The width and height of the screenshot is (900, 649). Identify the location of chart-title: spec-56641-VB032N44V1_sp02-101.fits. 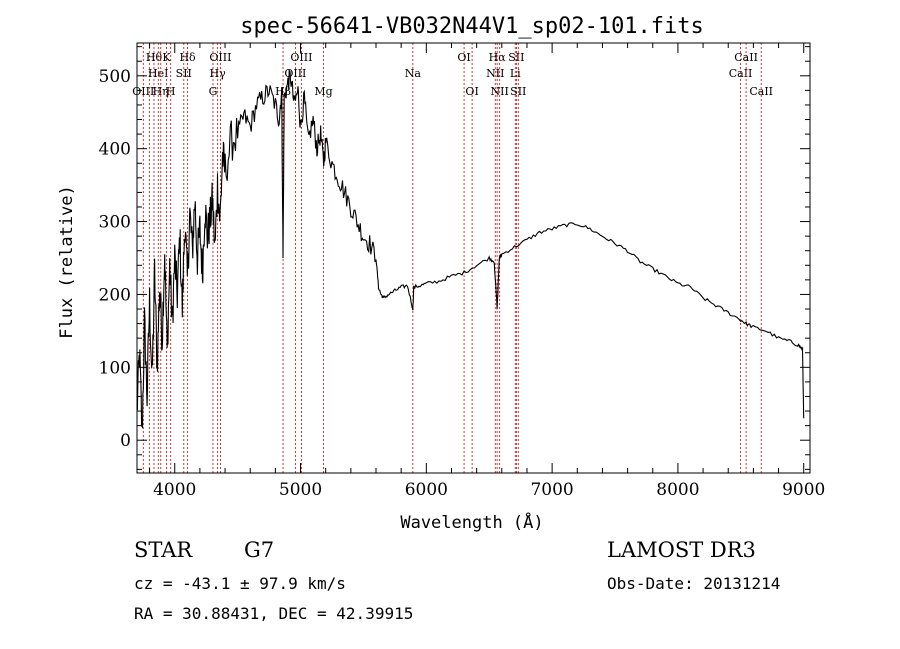
(472, 26).